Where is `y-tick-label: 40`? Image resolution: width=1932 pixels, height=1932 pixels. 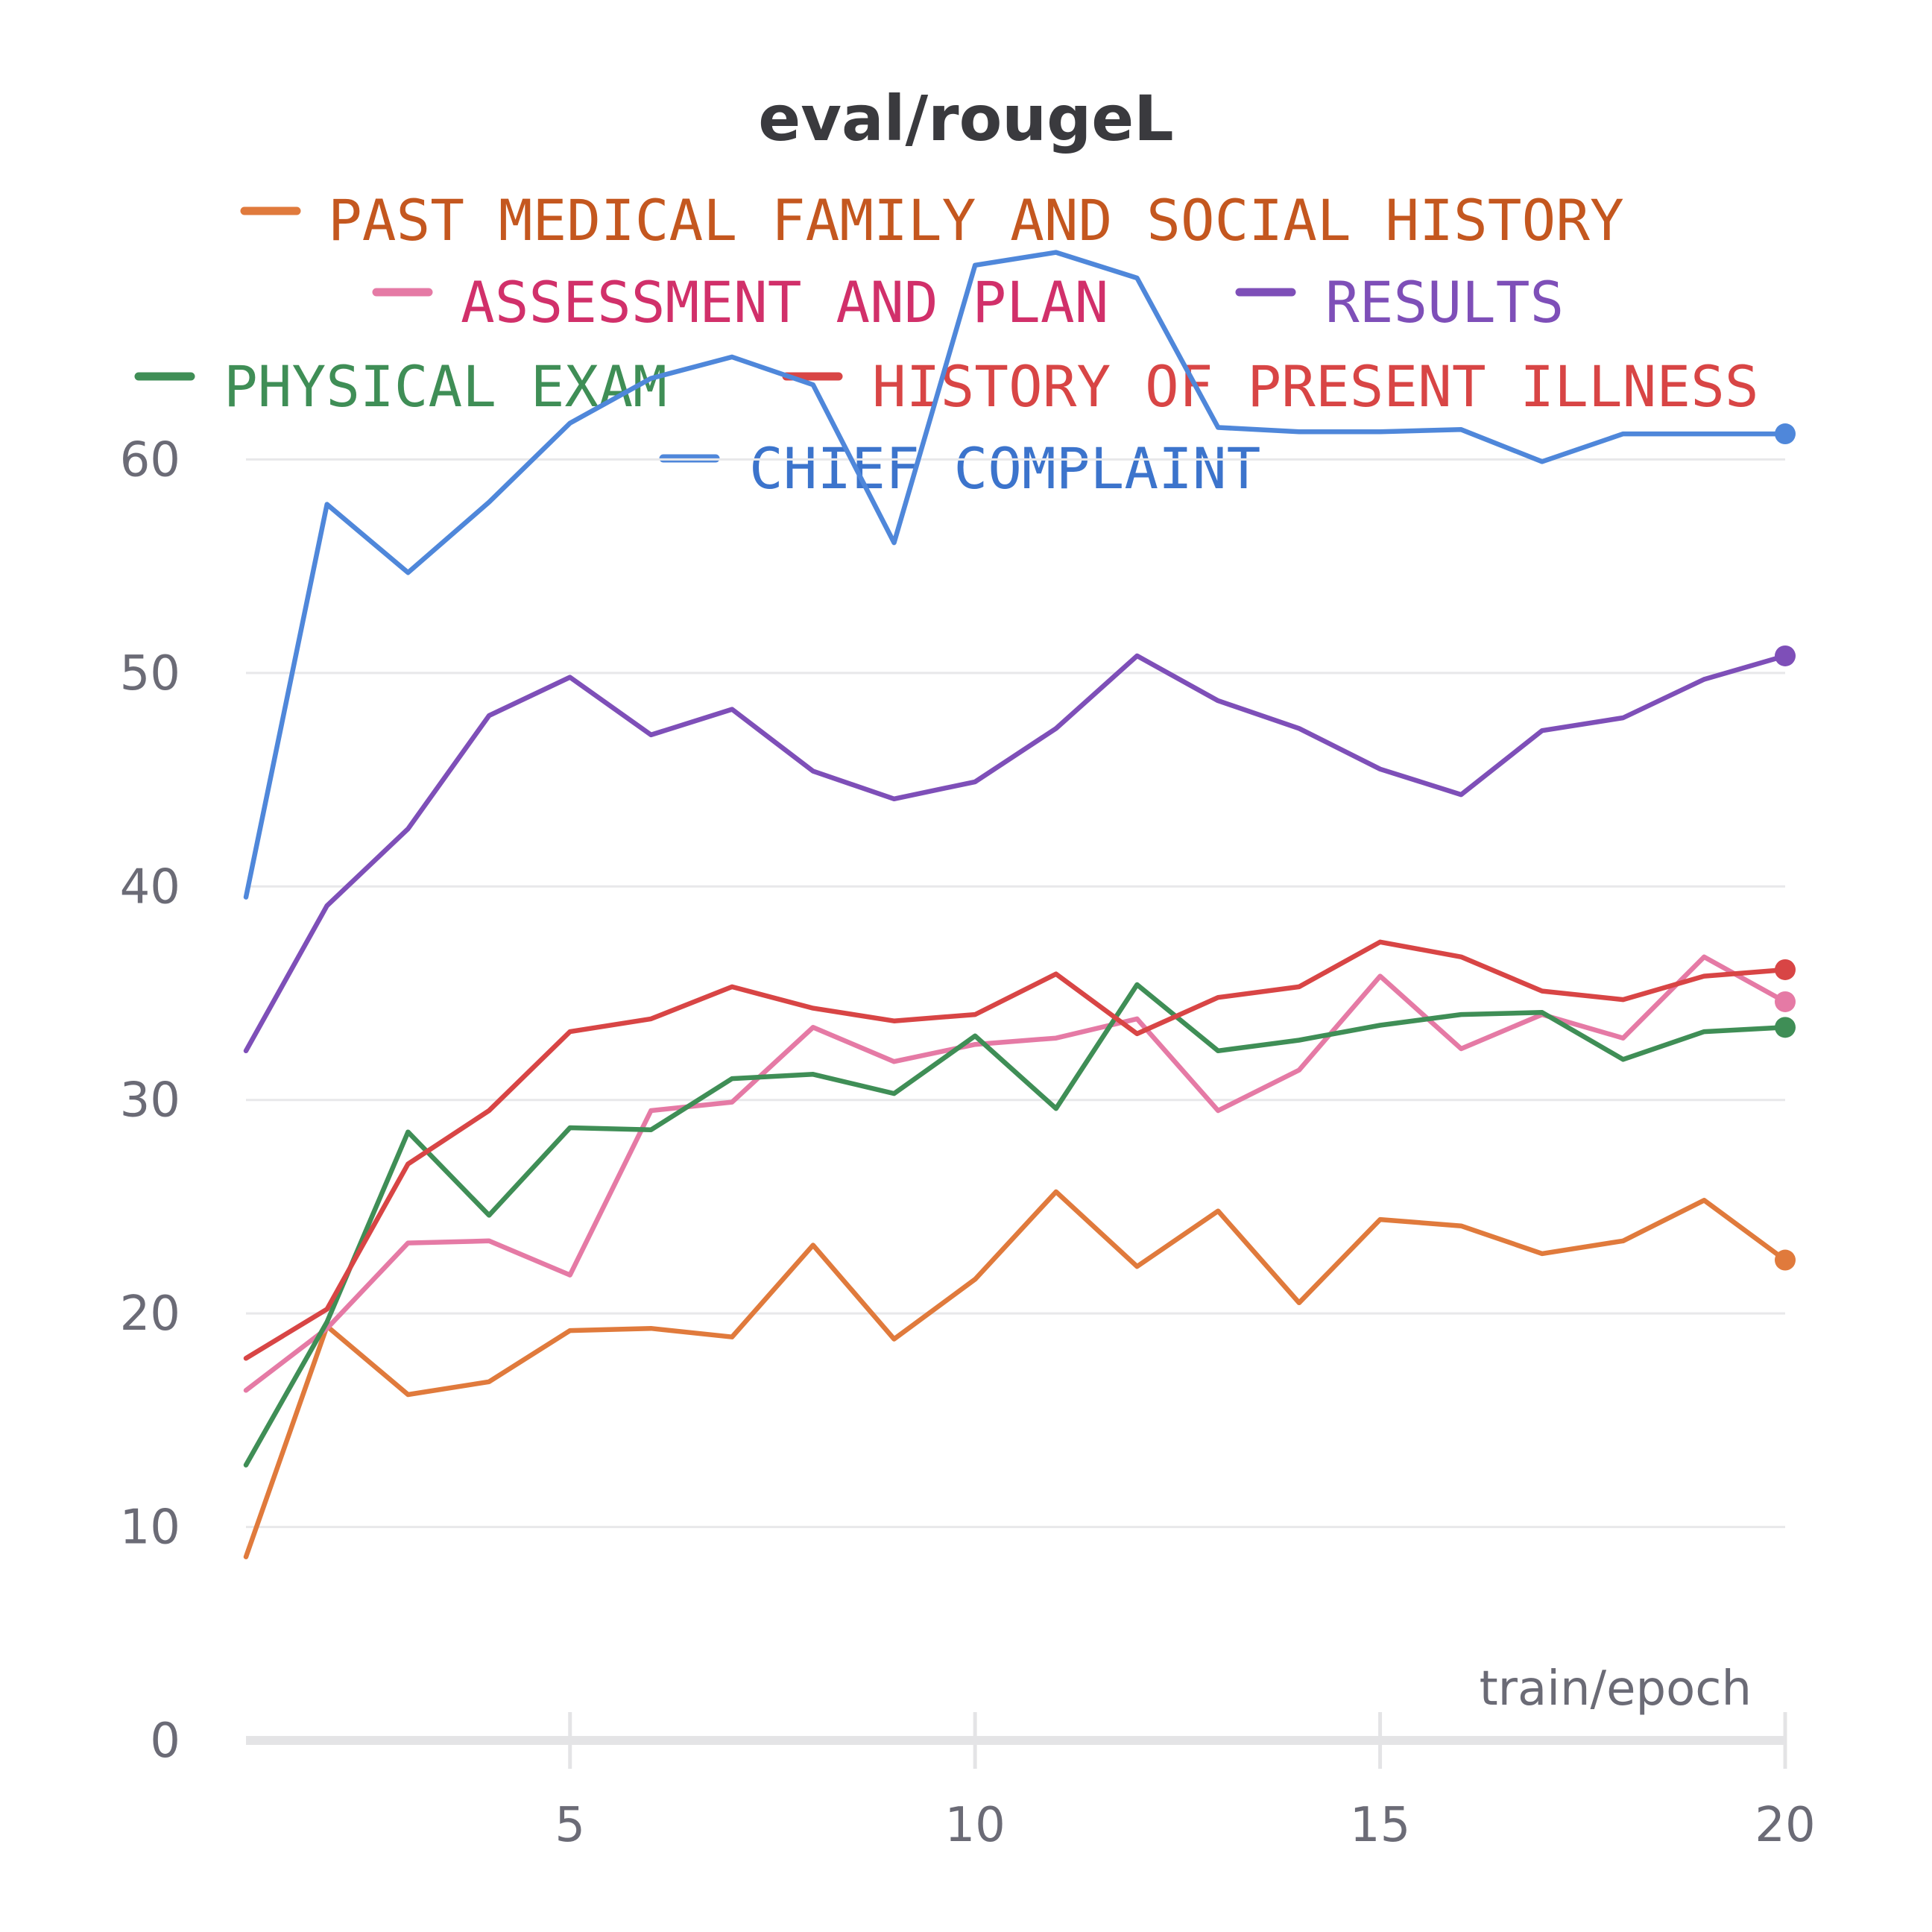 y-tick-label: 40 is located at coordinates (150, 887).